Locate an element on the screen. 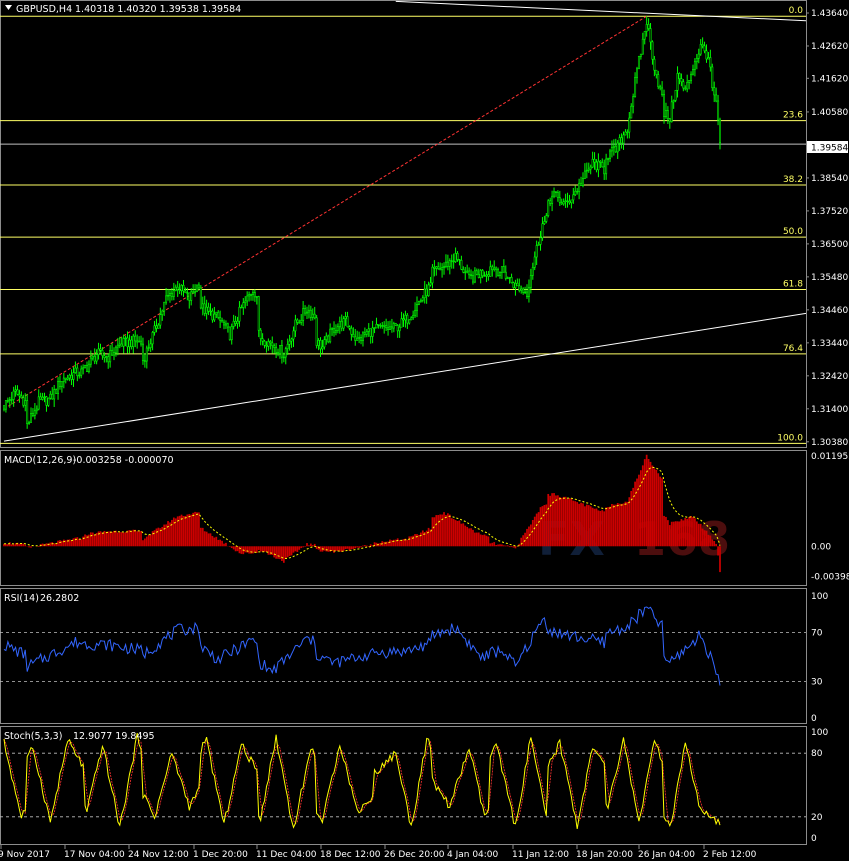 The width and height of the screenshot is (849, 861). price-tick-label: 1.43640 is located at coordinates (829, 14).